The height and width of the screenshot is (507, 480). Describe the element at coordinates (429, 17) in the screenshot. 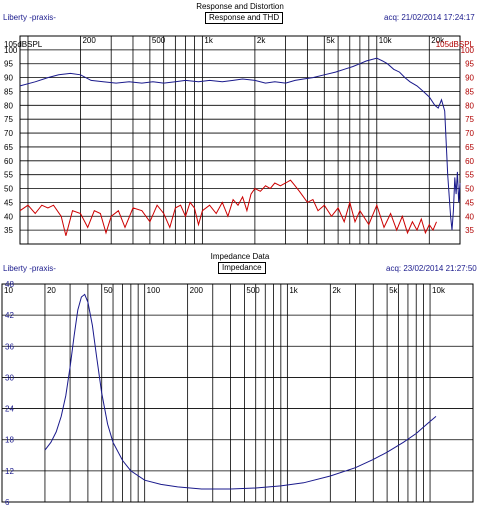

I see `acquisition-timestamp: acq: 21/02/2014 17:24:17` at that location.